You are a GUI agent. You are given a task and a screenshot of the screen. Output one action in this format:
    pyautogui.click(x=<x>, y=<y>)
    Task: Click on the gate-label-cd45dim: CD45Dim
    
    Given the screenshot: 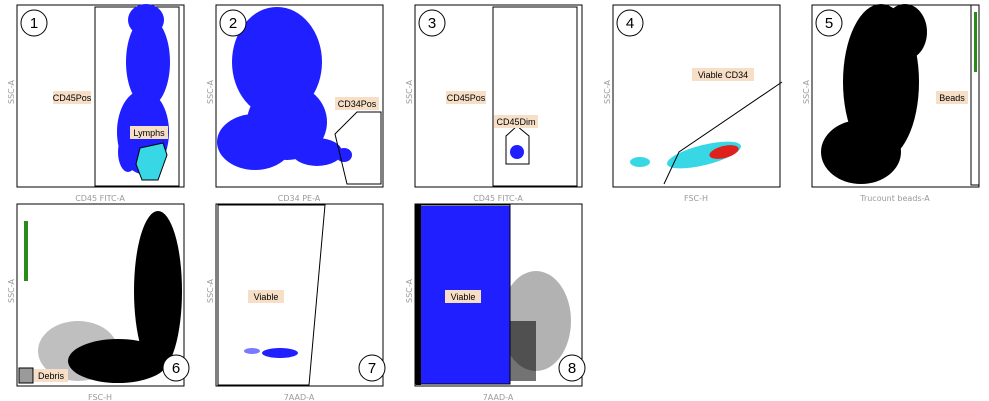 What is the action you would take?
    pyautogui.click(x=515, y=122)
    